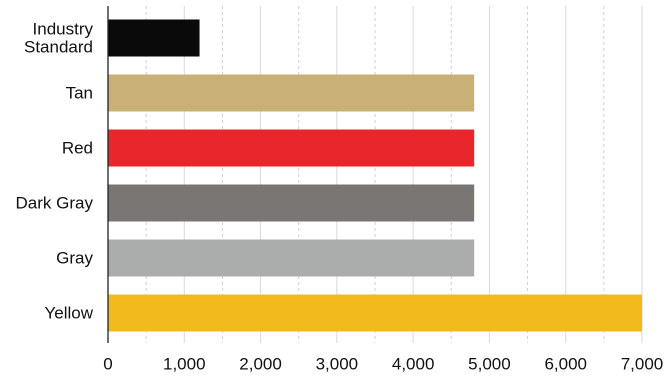 The image size is (667, 377). What do you see at coordinates (565, 364) in the screenshot?
I see `x-tick-label: 6,000` at bounding box center [565, 364].